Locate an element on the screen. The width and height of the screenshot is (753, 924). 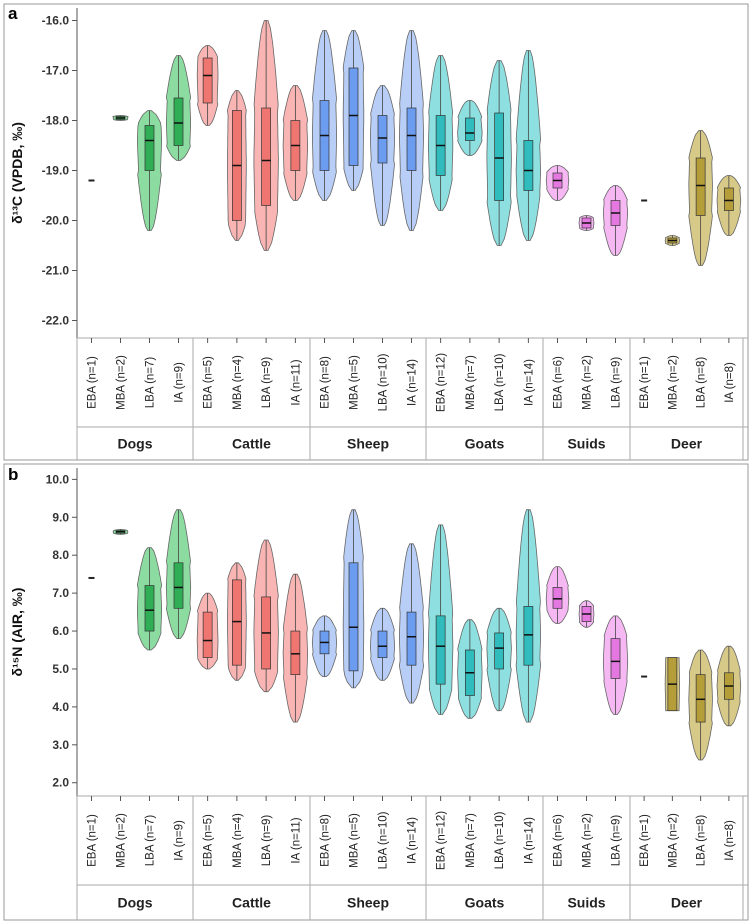
y-tick-label: 7.0 is located at coordinates (60, 593).